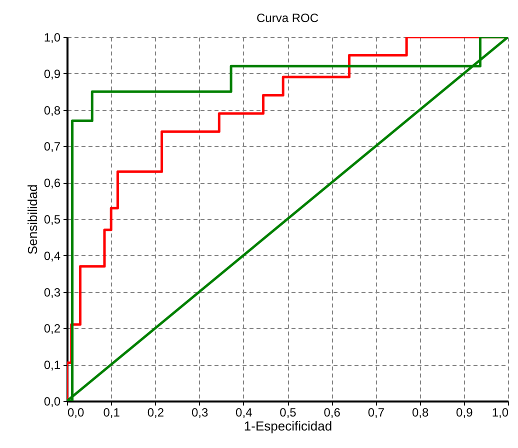  I want to click on x-tick-label: 0,0, so click(76, 413).